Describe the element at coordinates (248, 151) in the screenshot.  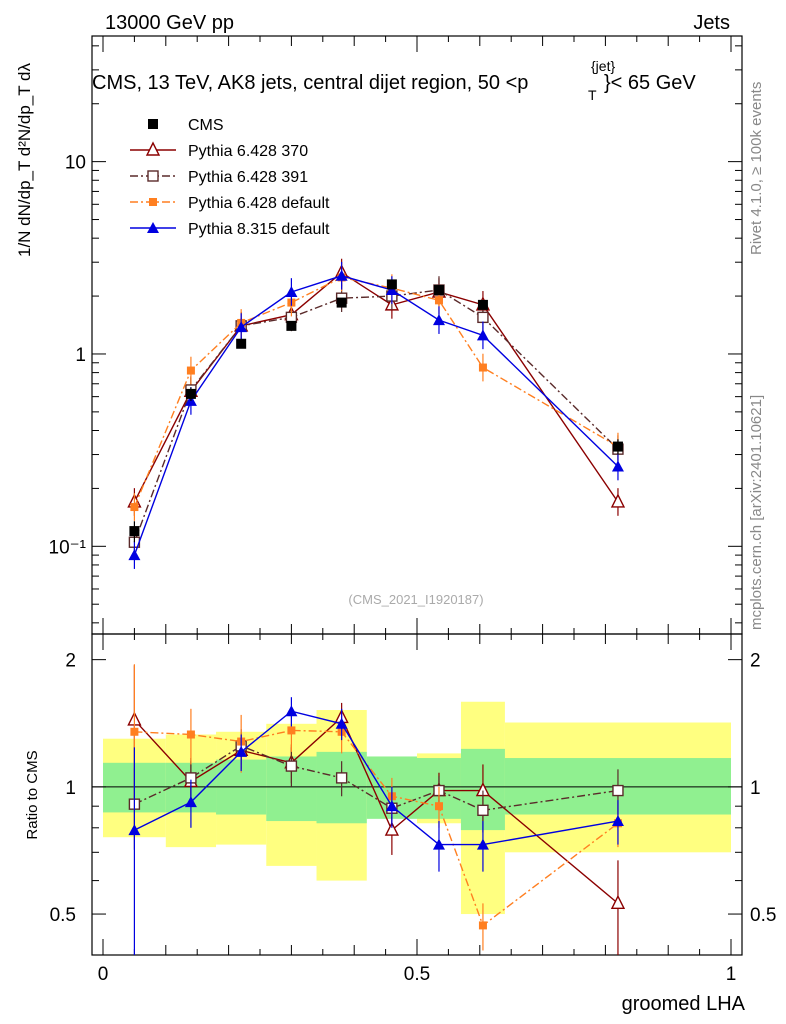
I see `legend-label: Pythia 6.428 370` at that location.